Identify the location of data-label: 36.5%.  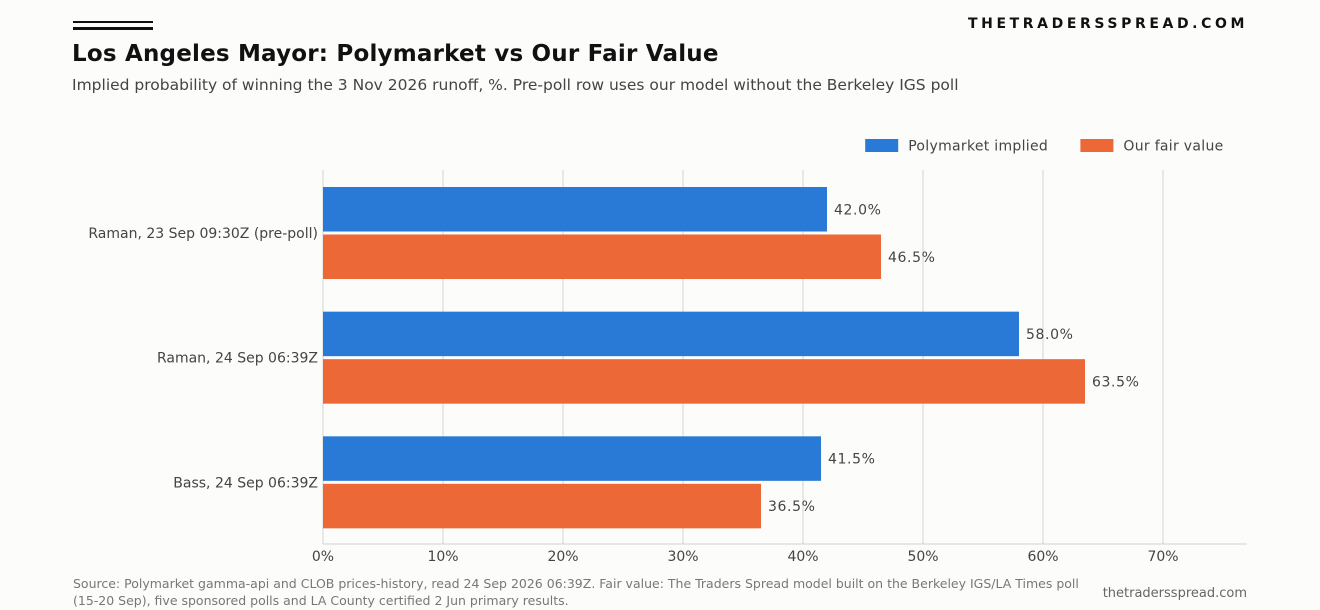
(791, 507).